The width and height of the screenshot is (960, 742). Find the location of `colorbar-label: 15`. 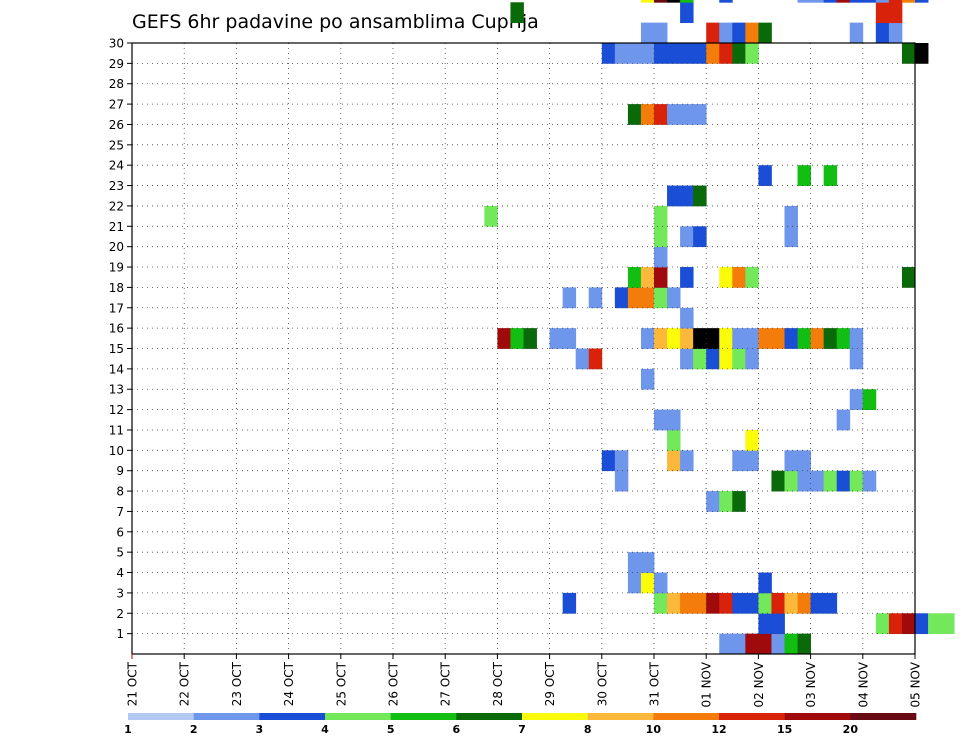

colorbar-label: 15 is located at coordinates (784, 729).